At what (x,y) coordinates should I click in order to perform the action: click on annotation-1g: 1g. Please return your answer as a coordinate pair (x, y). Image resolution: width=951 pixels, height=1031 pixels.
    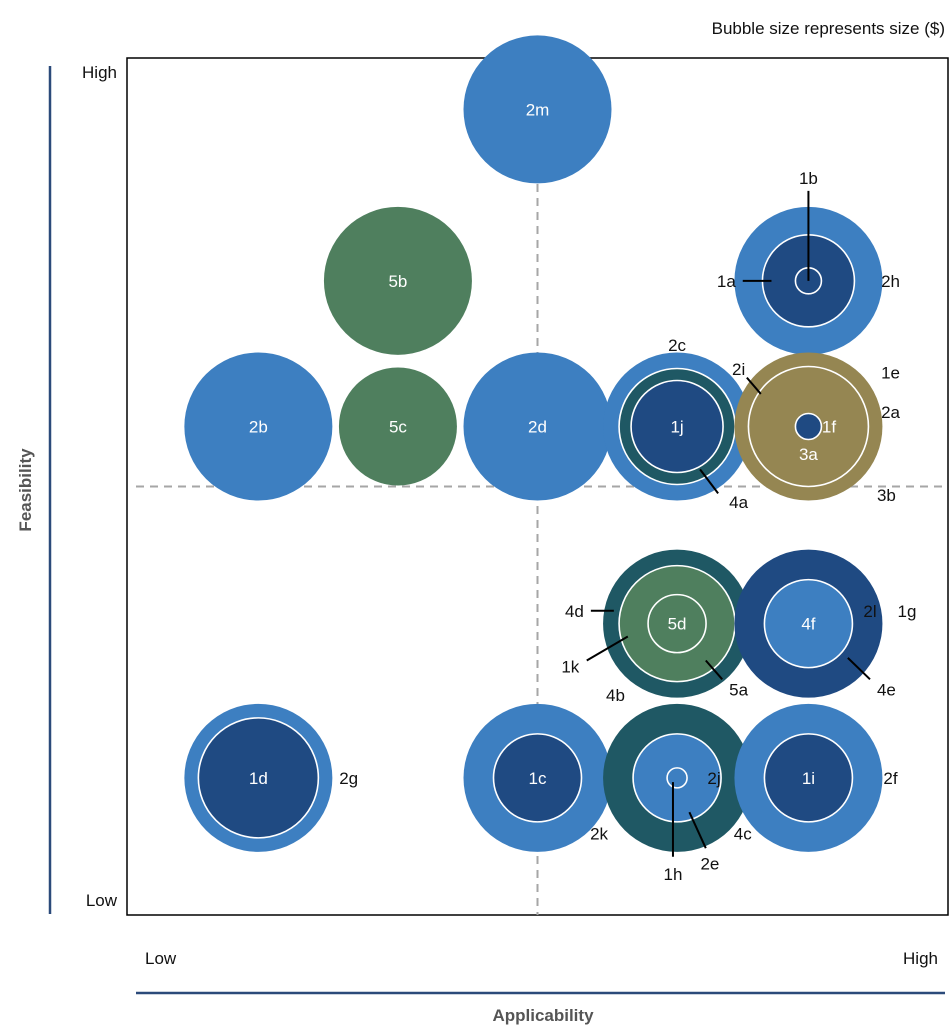
    Looking at the image, I should click on (906, 611).